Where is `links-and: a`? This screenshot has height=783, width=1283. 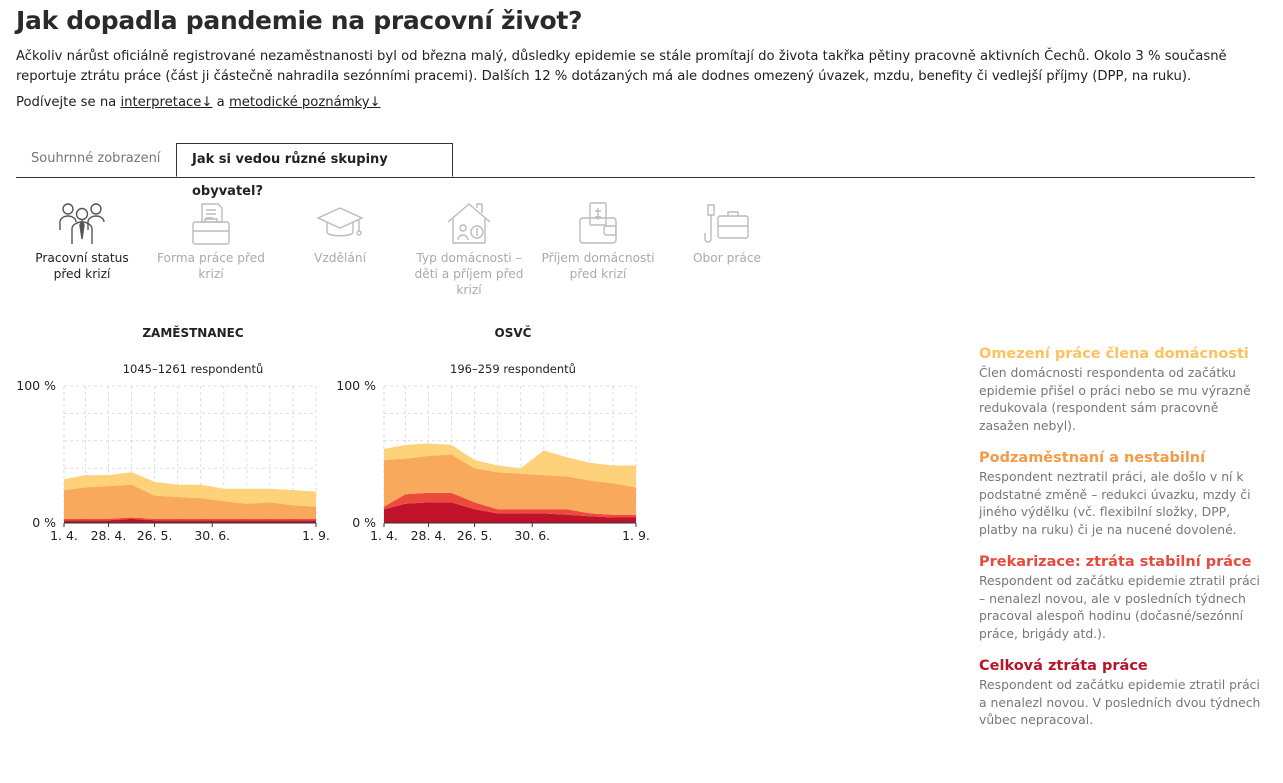
links-and: a is located at coordinates (220, 102).